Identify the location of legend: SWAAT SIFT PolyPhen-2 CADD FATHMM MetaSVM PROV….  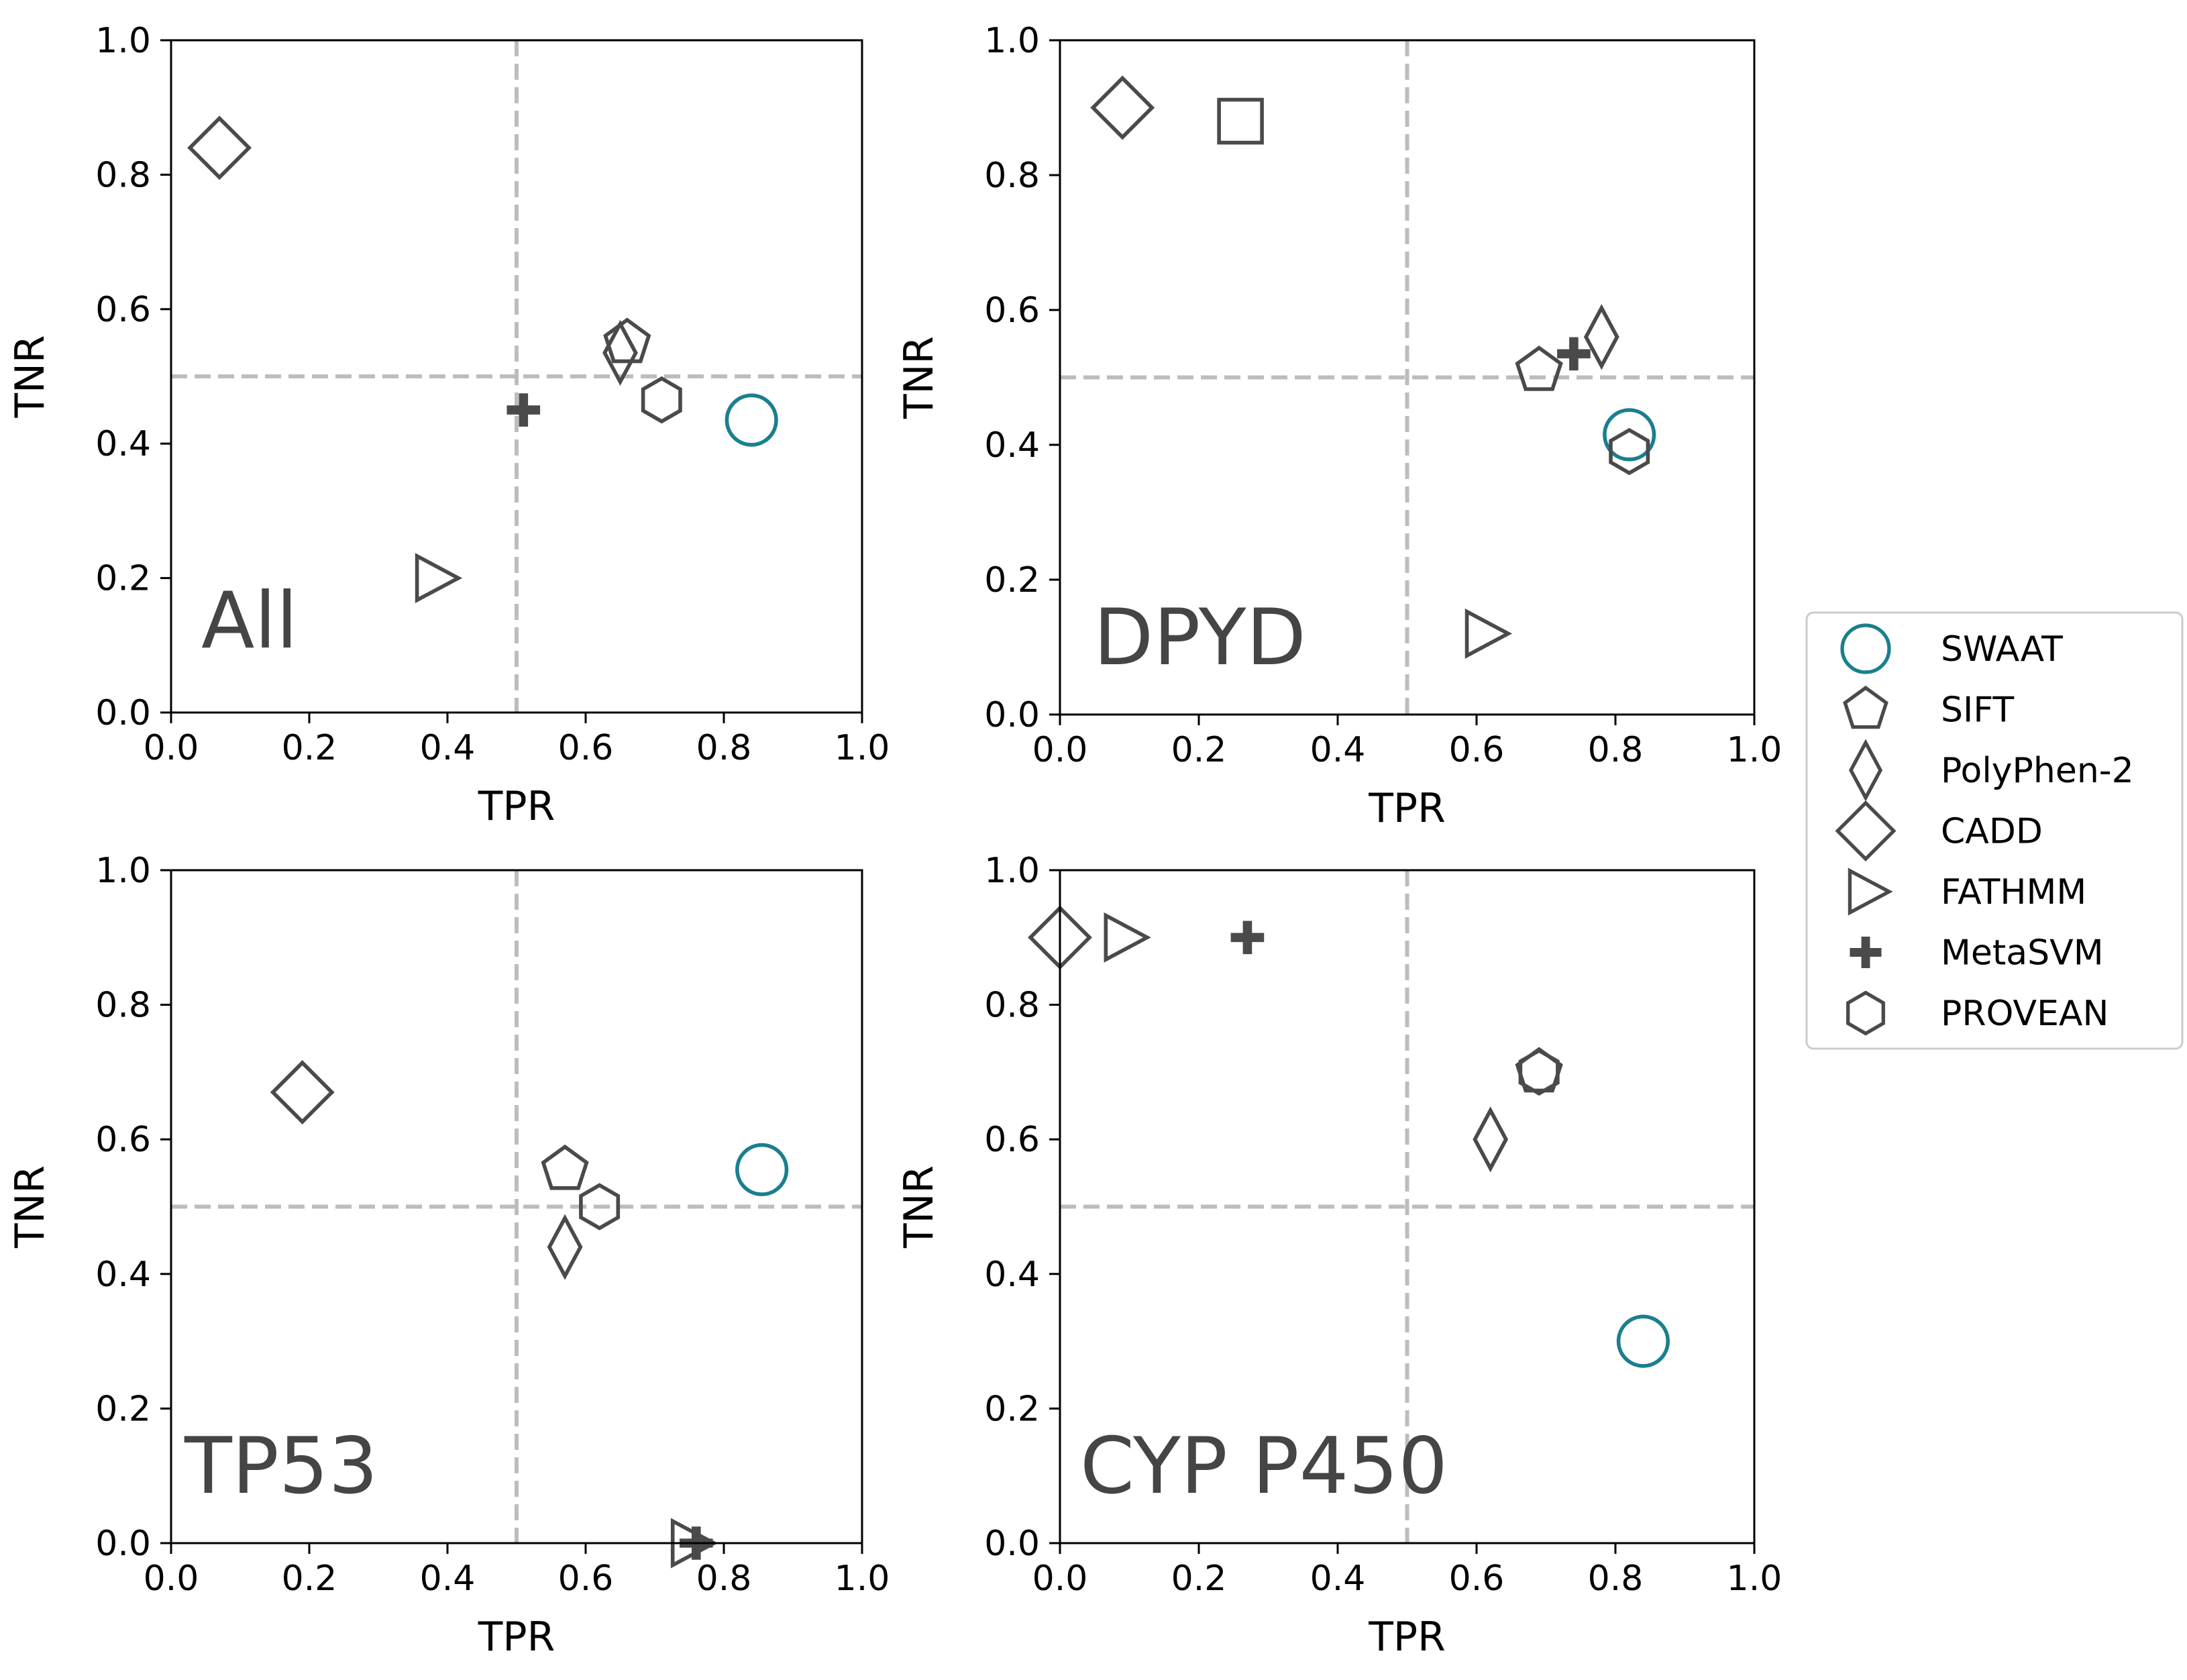
(1994, 831).